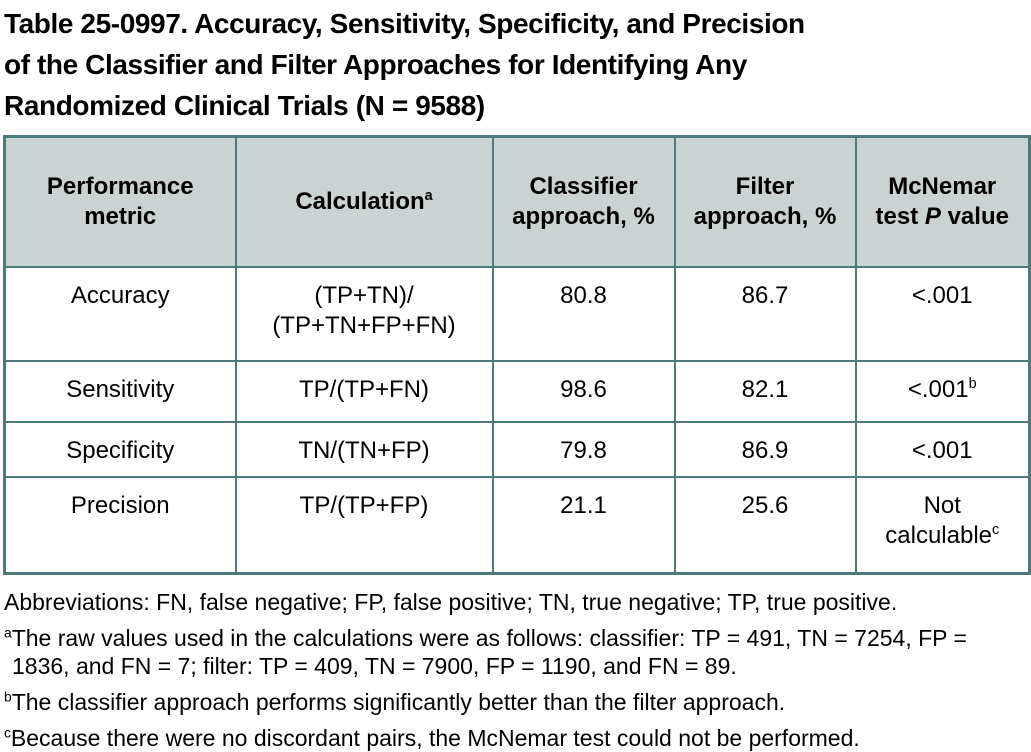 The image size is (1031, 752). I want to click on cell-performance-metric: Precision, so click(120, 525).